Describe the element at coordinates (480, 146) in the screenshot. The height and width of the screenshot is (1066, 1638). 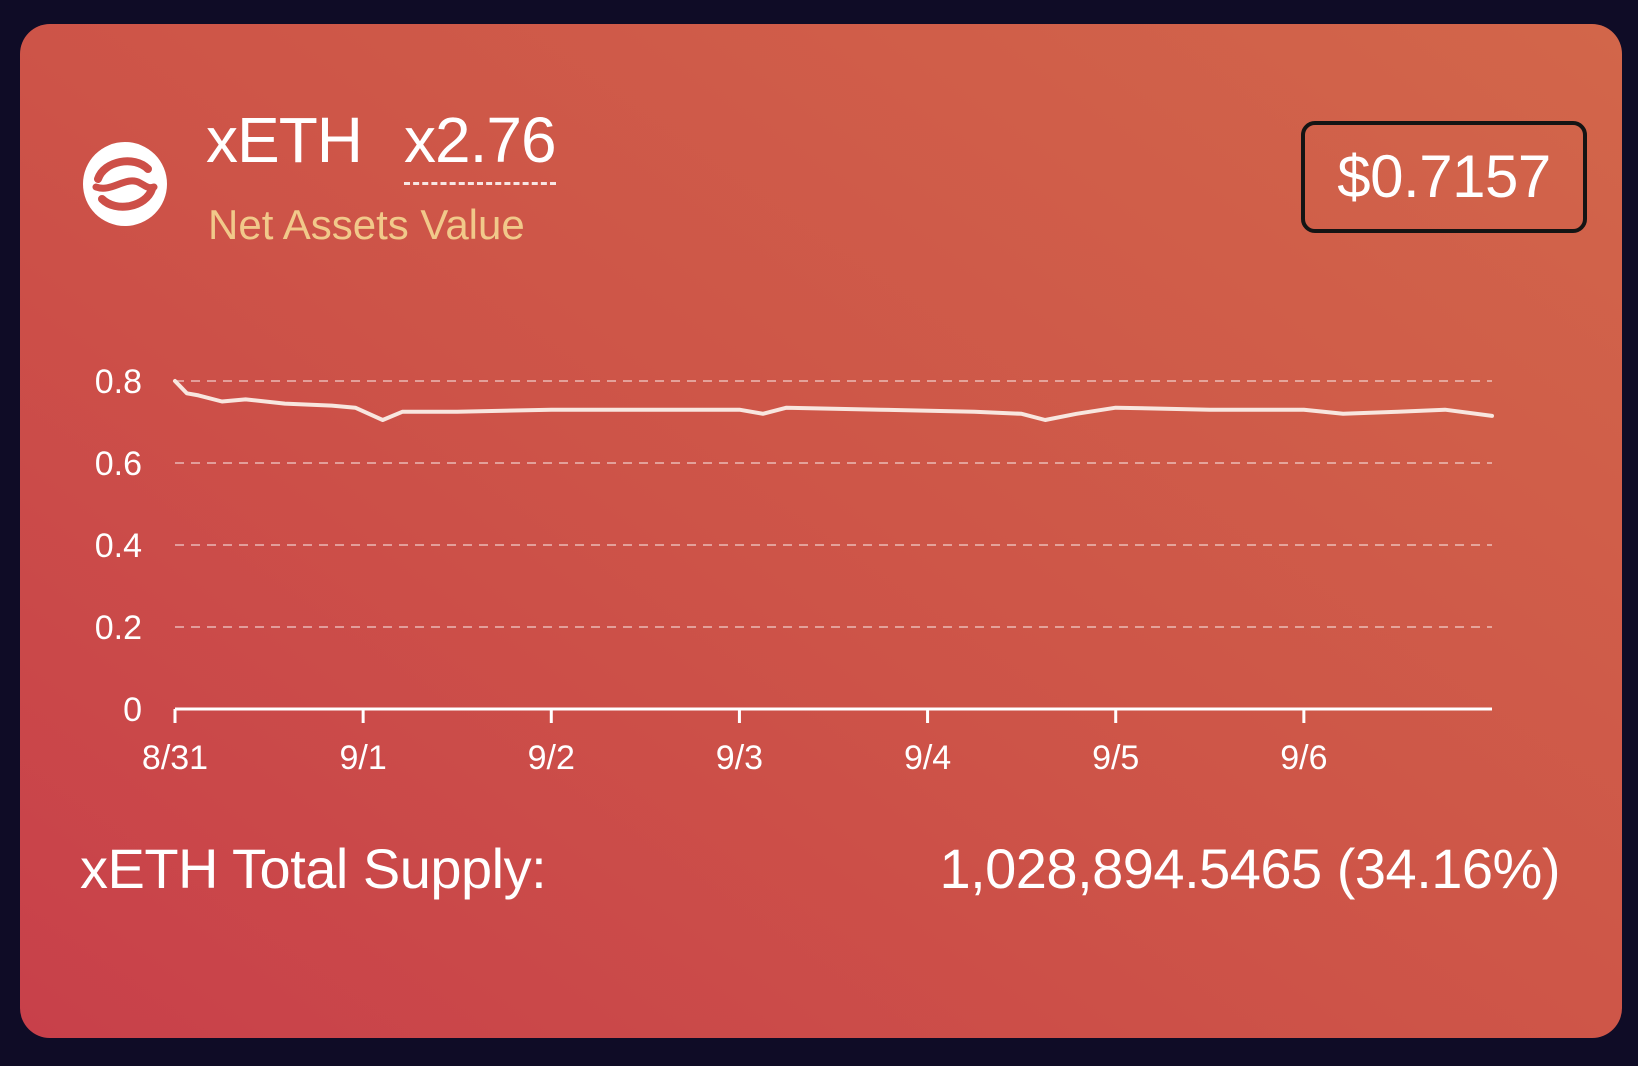
I see `leverage-value: x2.76` at that location.